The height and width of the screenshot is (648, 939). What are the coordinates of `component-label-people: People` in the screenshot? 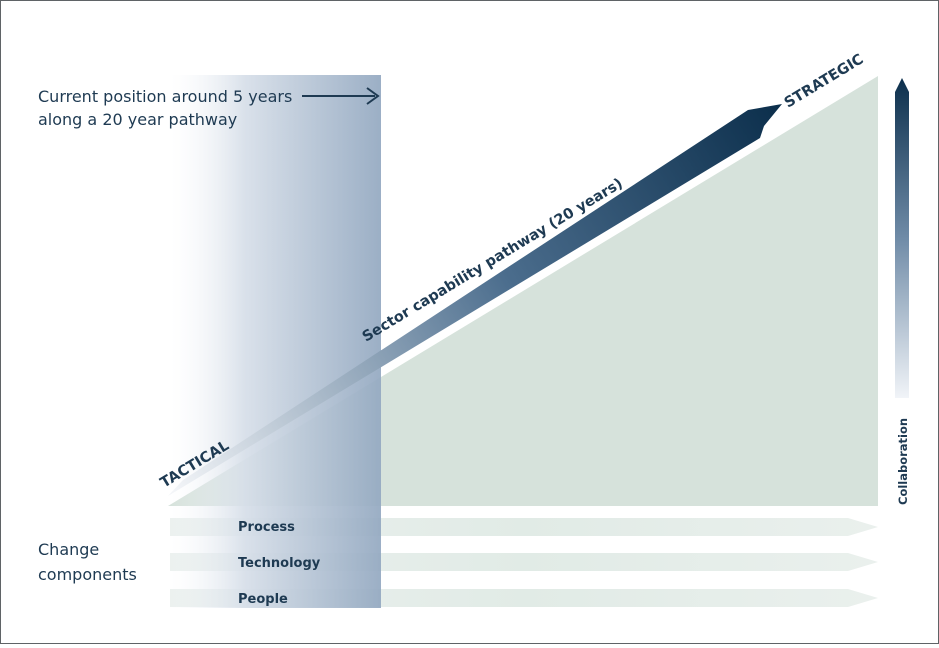 It's located at (263, 599).